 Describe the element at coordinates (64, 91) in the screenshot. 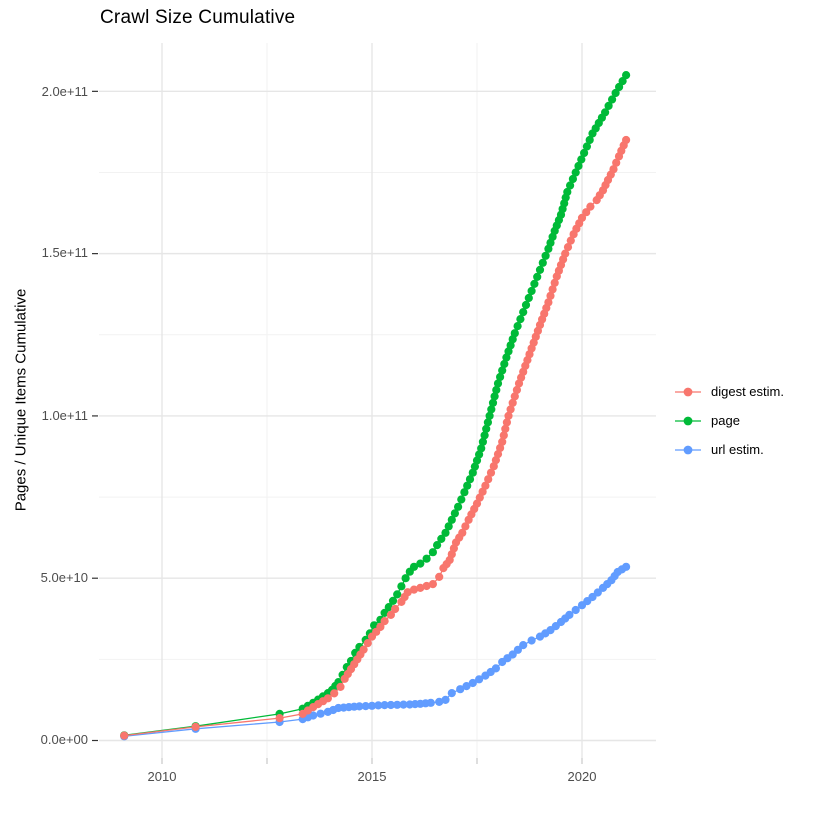

I see `y-tick-label: 2.0e+11` at that location.